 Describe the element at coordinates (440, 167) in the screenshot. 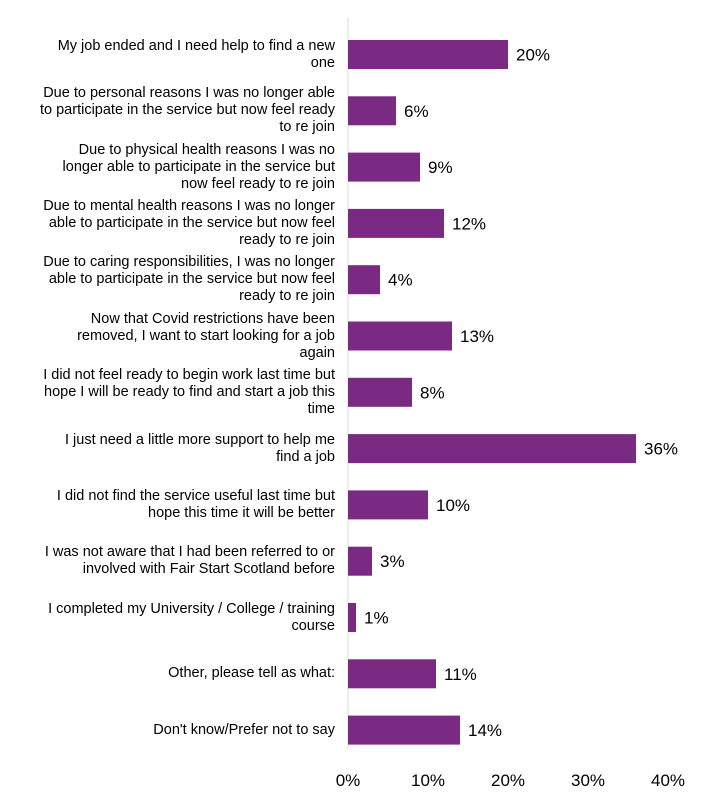

I see `bar-value-label: 9%` at that location.